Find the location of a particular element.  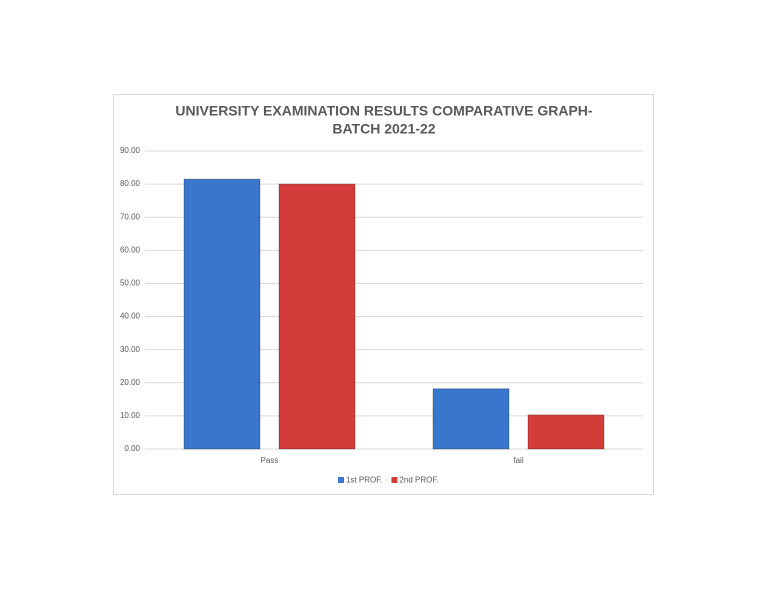

y-tick-label: 70.00 is located at coordinates (130, 216).